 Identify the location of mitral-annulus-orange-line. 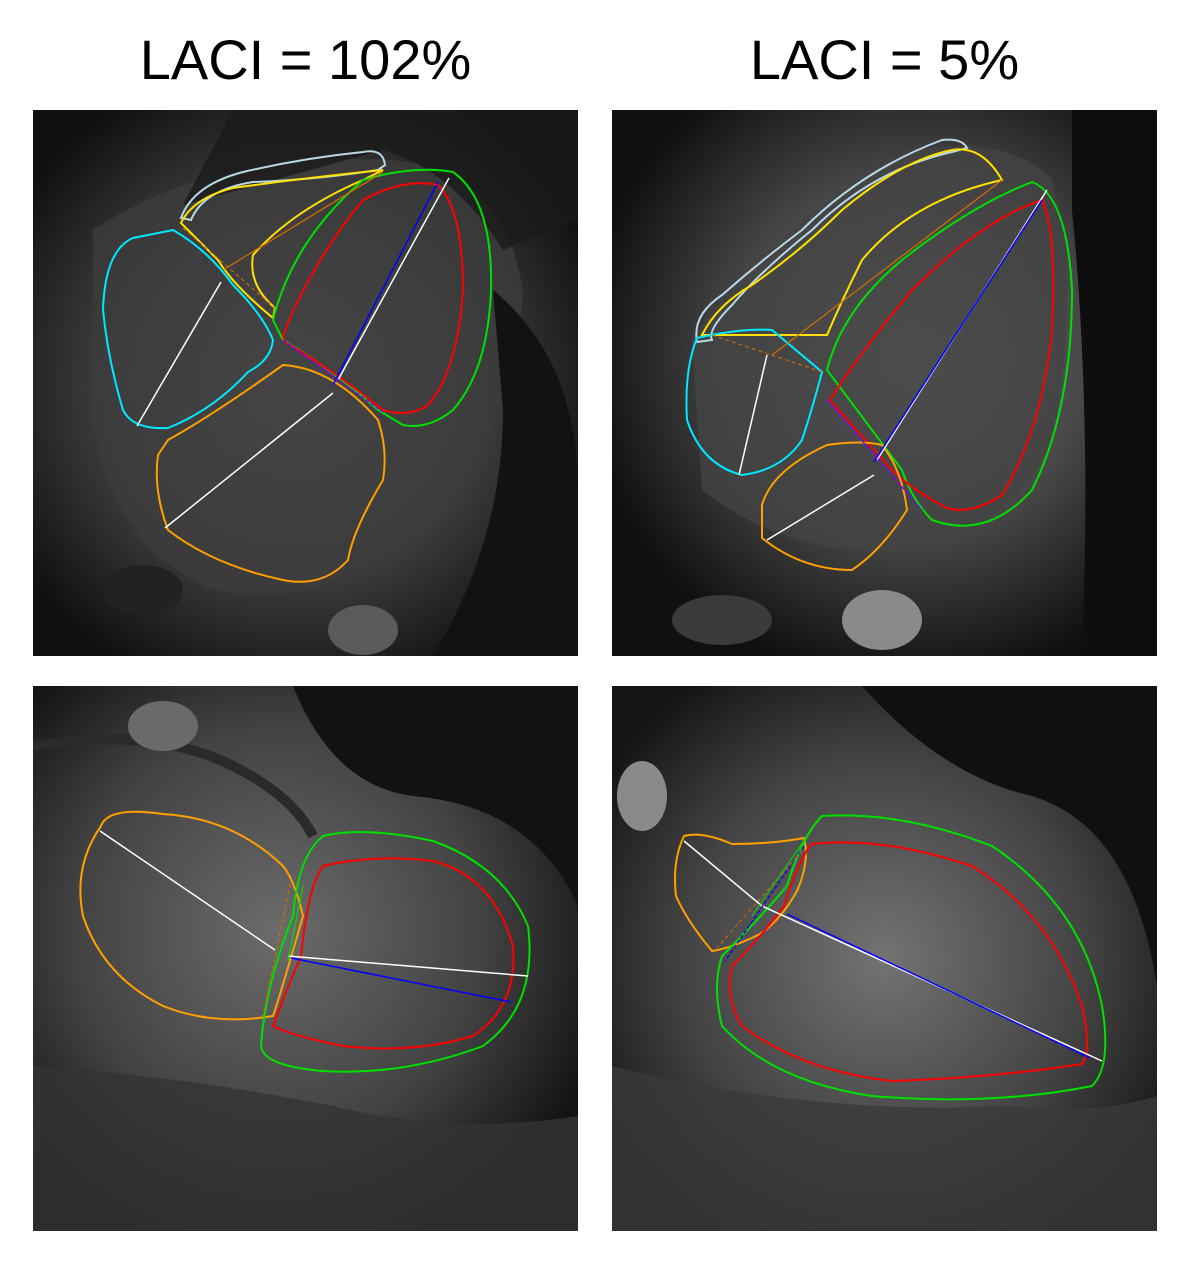
(759, 899).